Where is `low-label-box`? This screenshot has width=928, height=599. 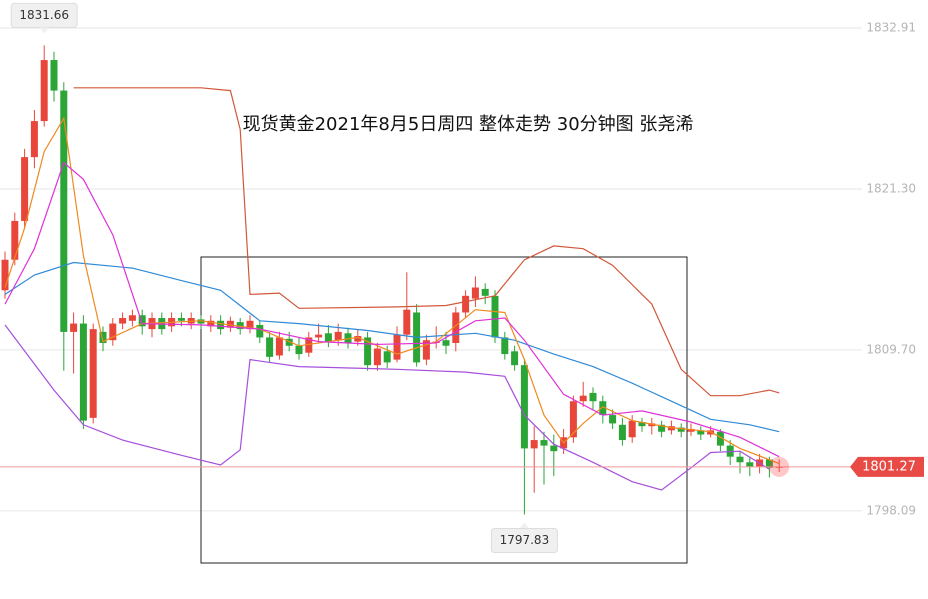 low-label-box is located at coordinates (524, 541).